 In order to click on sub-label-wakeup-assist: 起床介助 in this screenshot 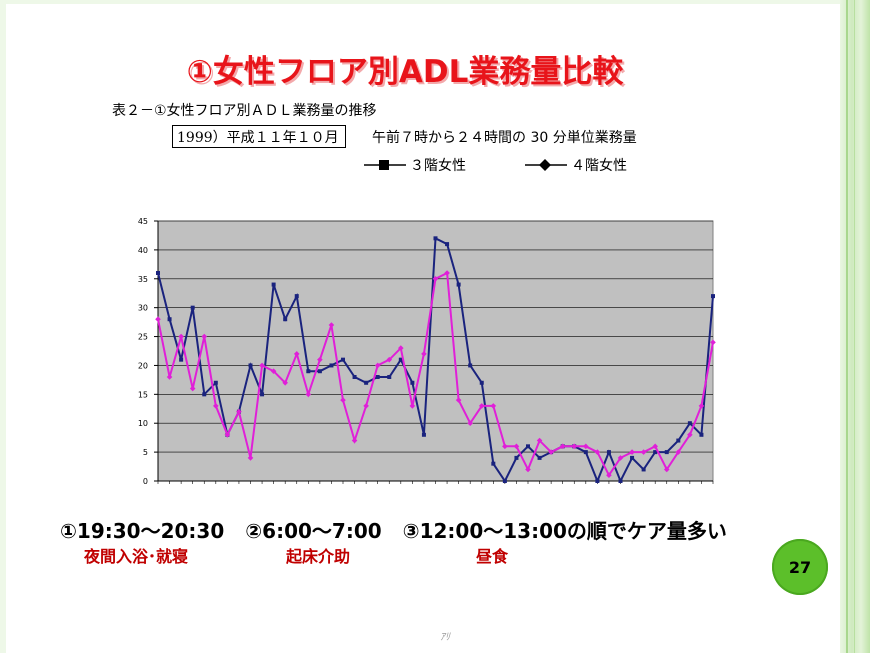, I will do `click(318, 556)`.